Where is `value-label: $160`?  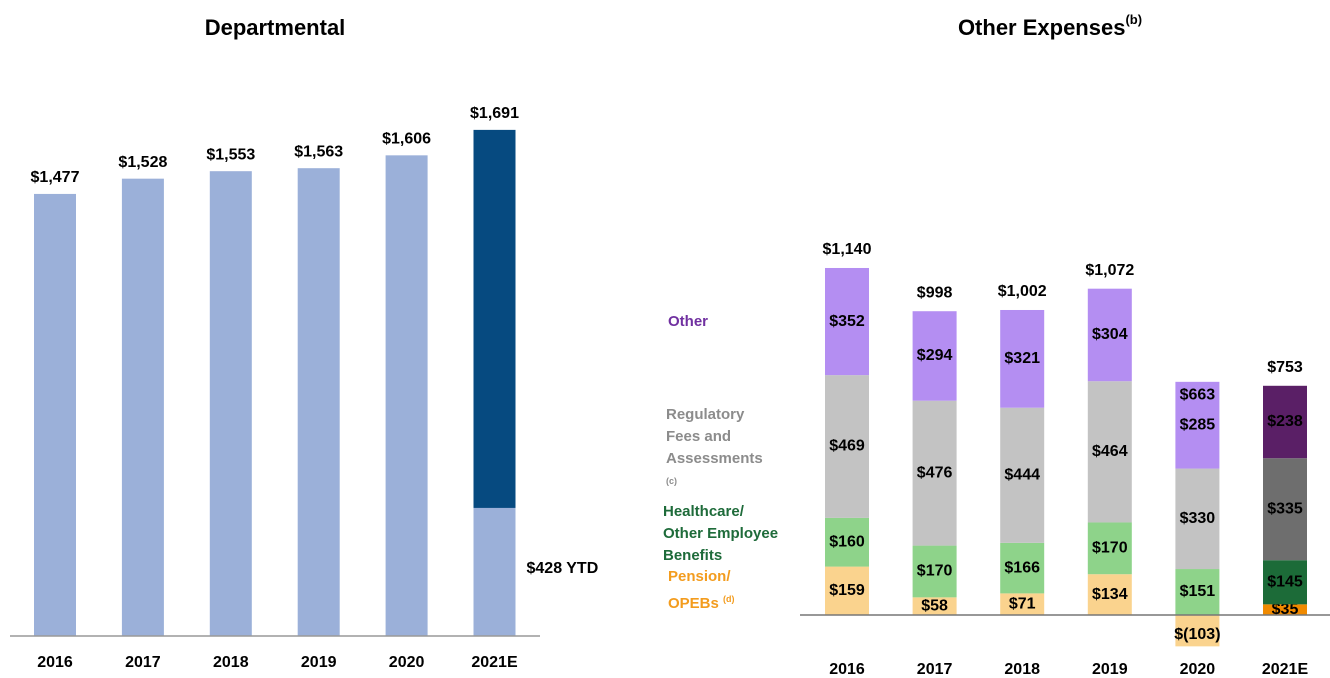 value-label: $160 is located at coordinates (847, 541).